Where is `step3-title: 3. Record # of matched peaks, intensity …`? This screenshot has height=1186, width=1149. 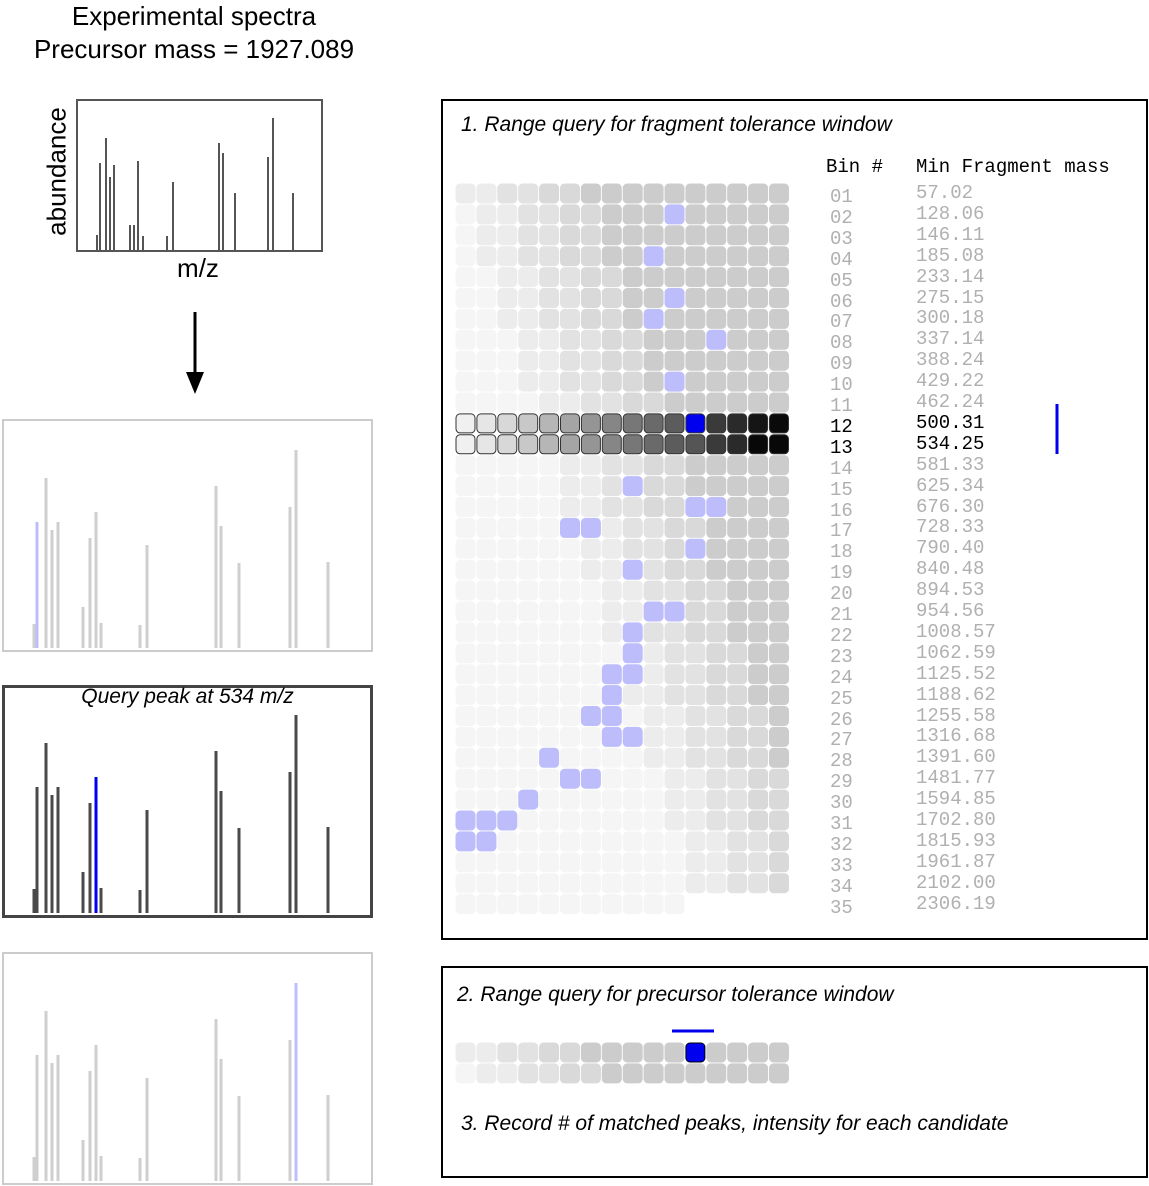
step3-title: 3. Record # of matched peaks, intensity … is located at coordinates (735, 1123).